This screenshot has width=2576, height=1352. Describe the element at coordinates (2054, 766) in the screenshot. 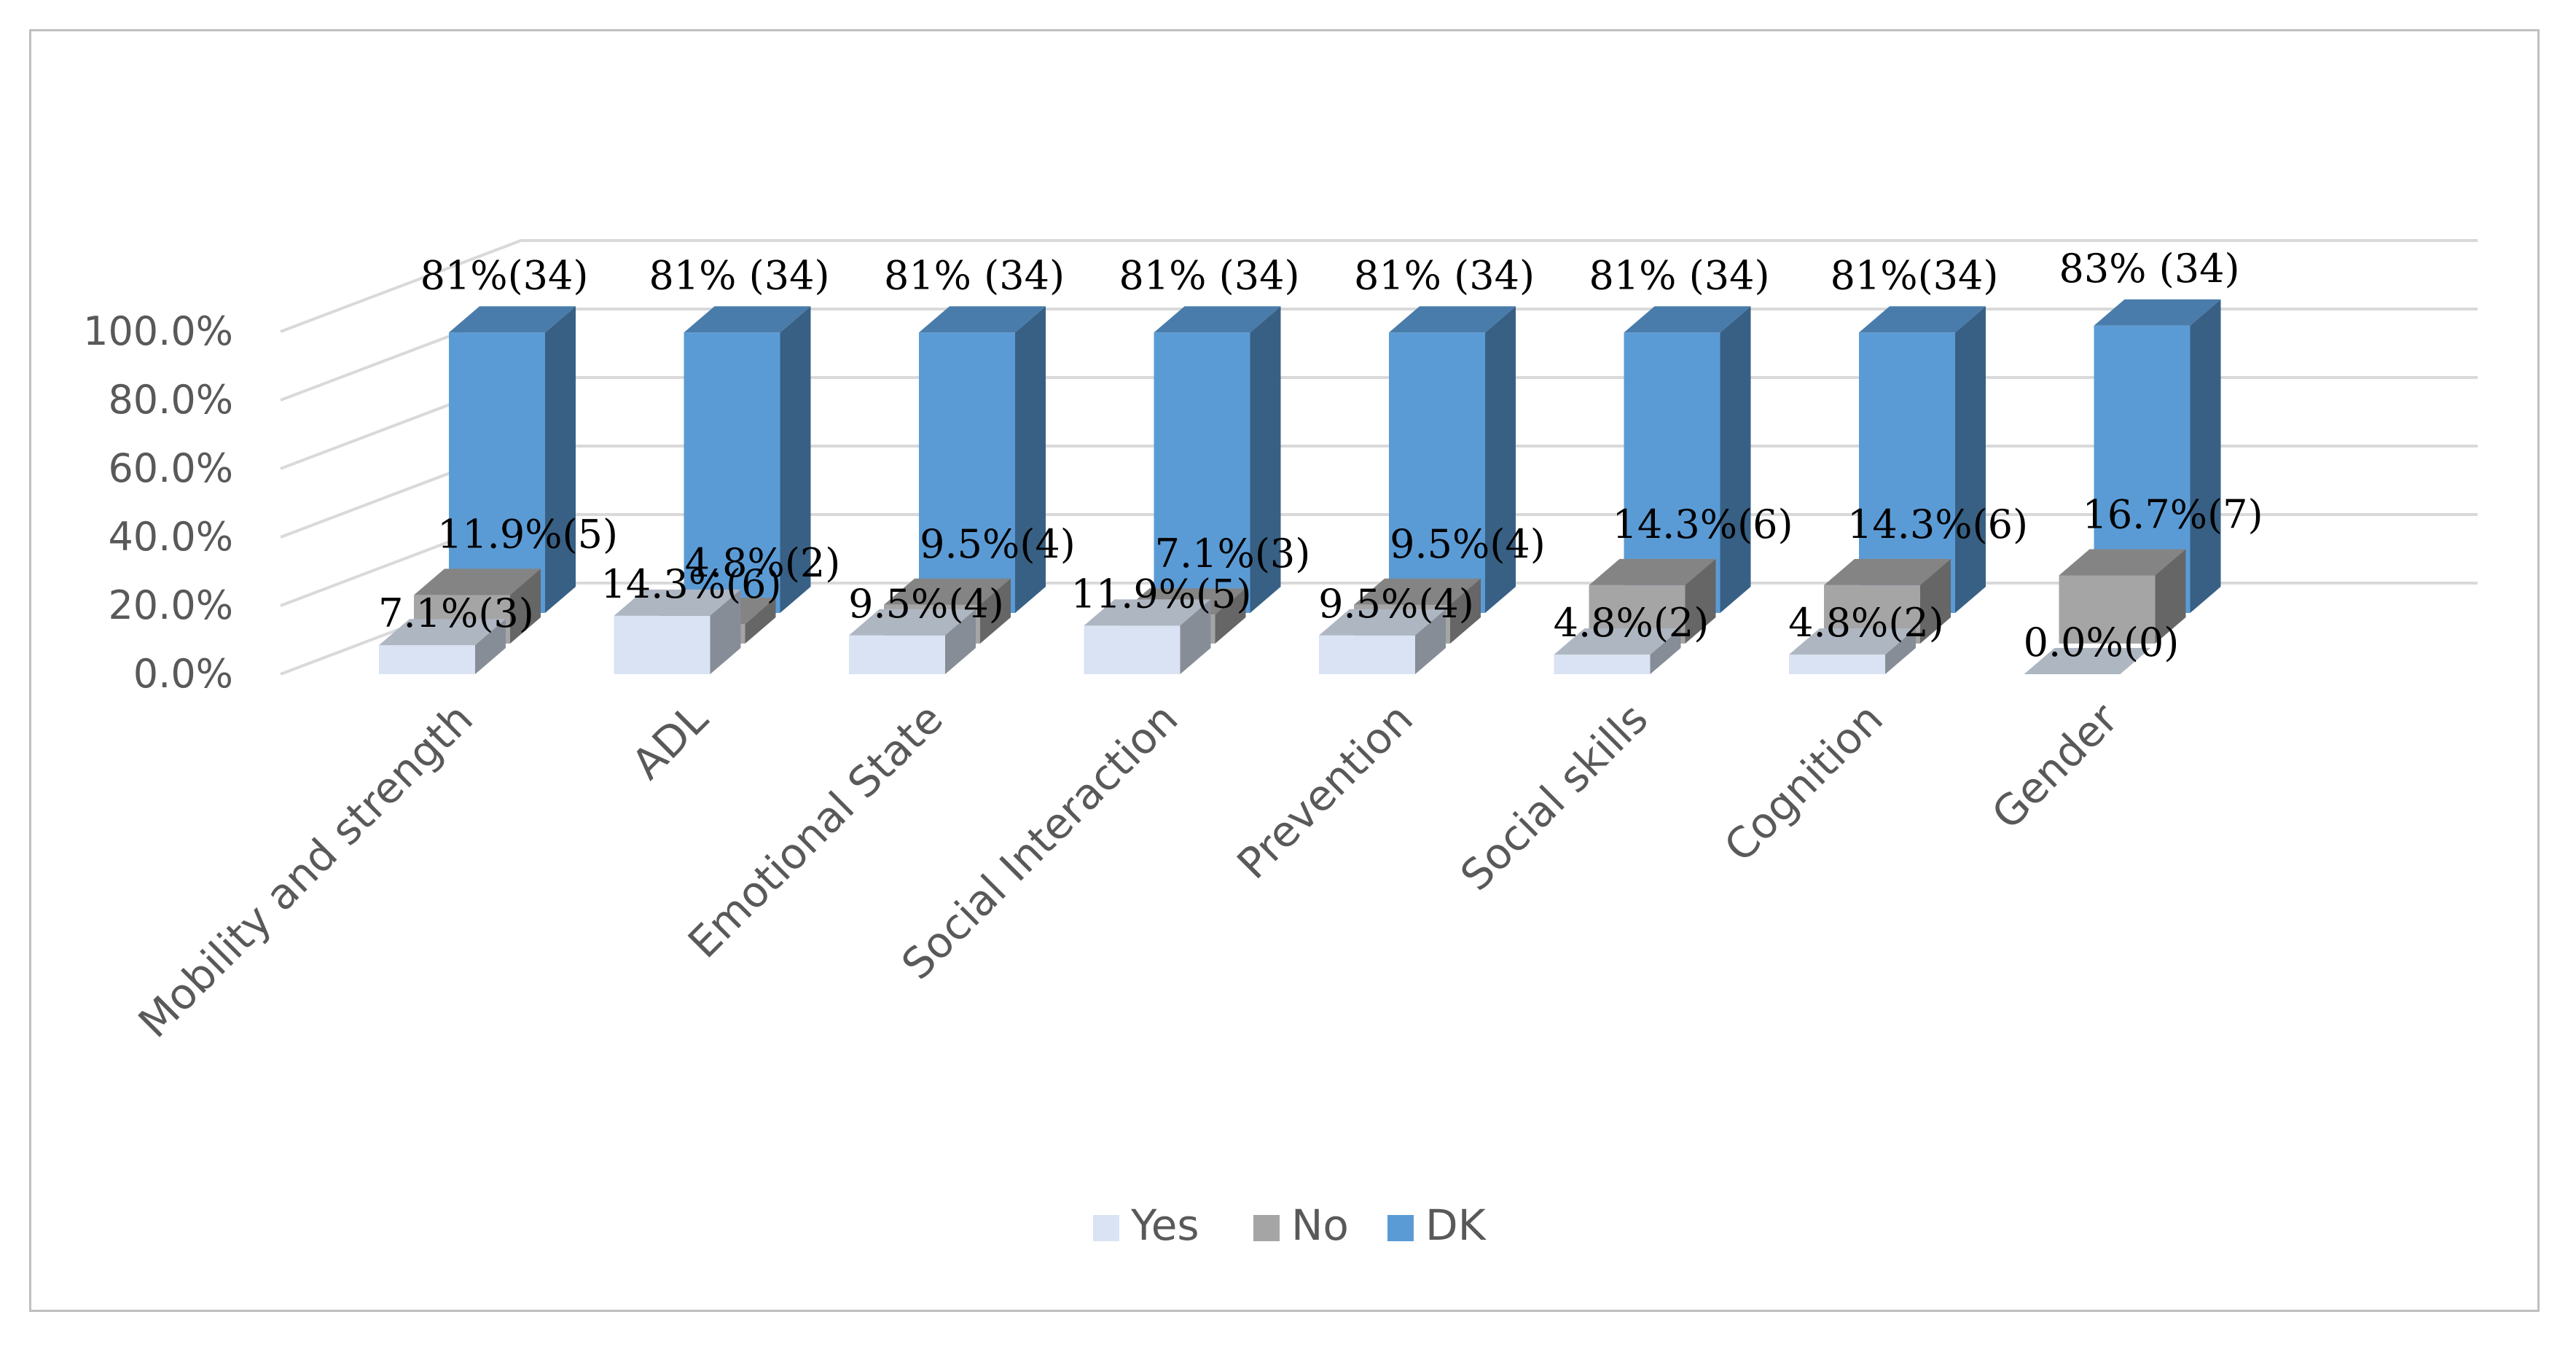

I see `x-tick-label: Gender` at that location.